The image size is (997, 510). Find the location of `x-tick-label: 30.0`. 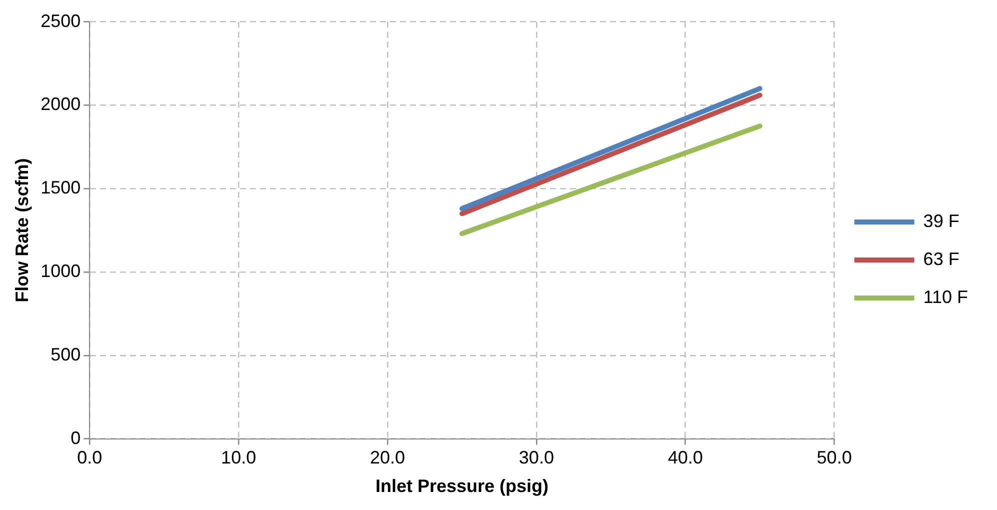

x-tick-label: 30.0 is located at coordinates (536, 458).